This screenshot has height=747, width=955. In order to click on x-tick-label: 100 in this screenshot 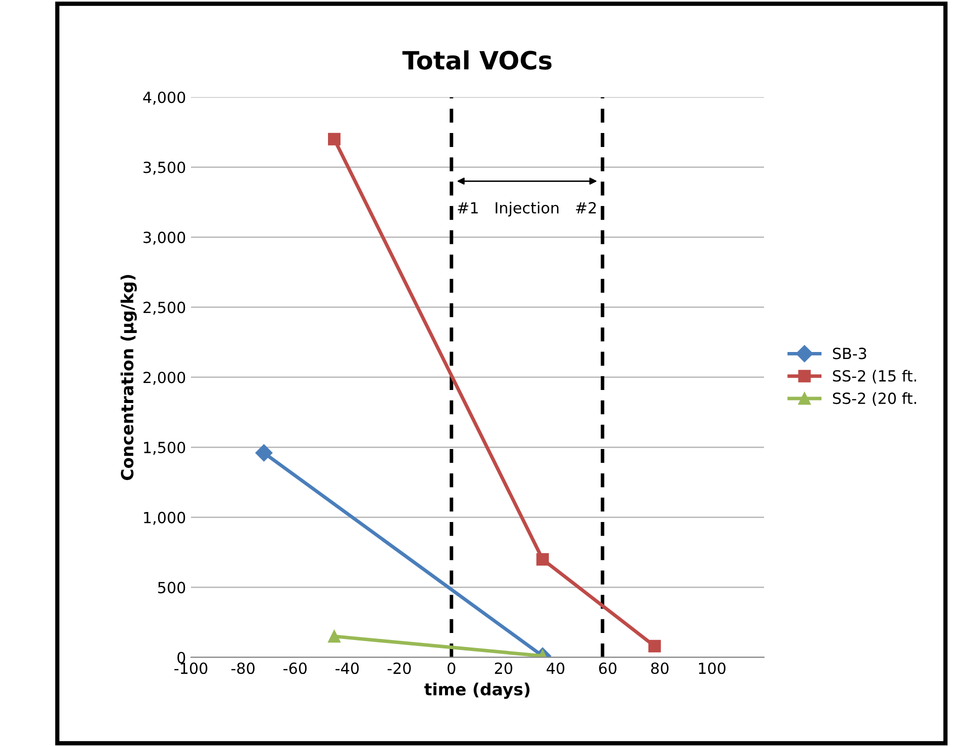, I will do `click(712, 668)`.